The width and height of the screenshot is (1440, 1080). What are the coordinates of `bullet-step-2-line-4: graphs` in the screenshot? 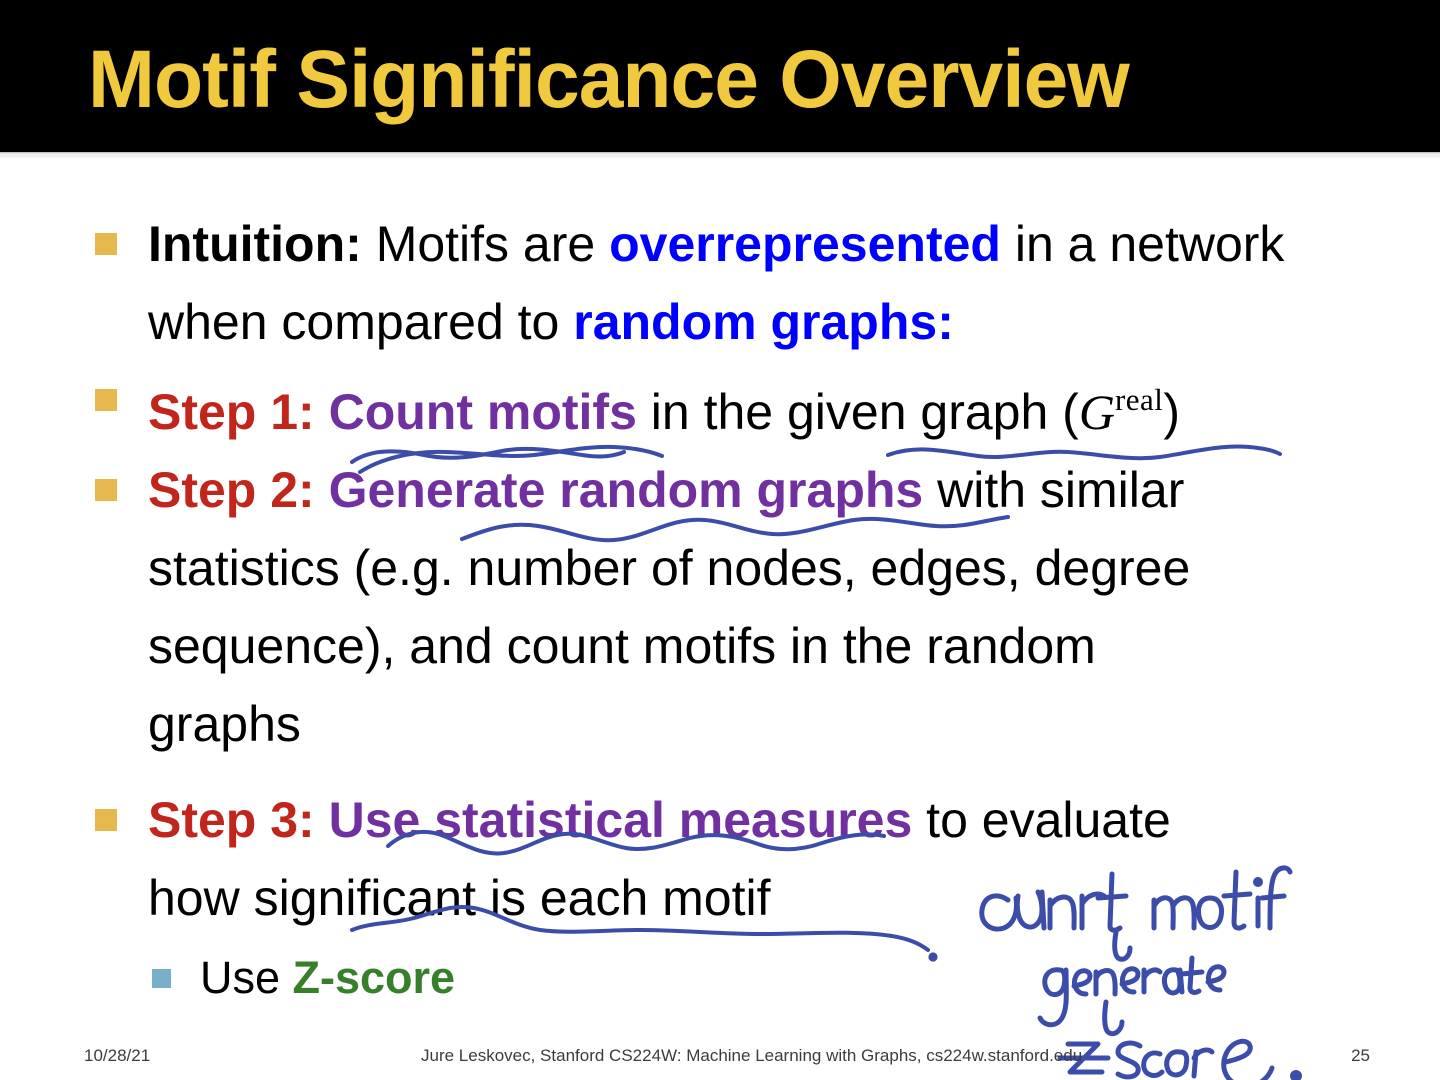 It's located at (224, 724).